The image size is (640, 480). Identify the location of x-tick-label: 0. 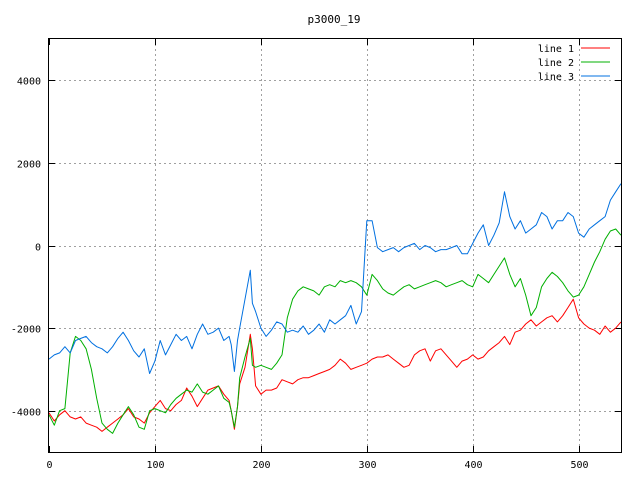
(49, 465).